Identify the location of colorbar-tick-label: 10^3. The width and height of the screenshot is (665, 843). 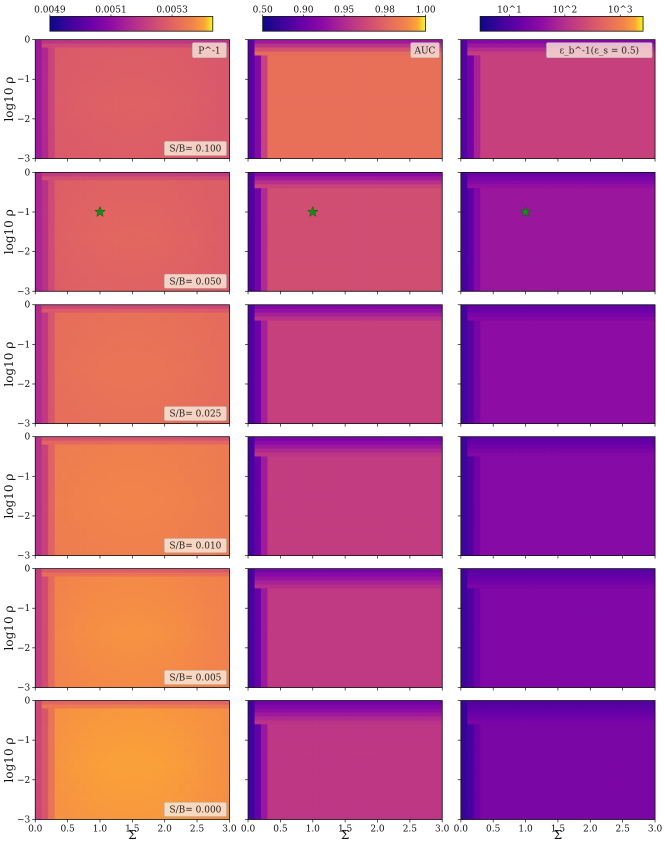
(620, 10).